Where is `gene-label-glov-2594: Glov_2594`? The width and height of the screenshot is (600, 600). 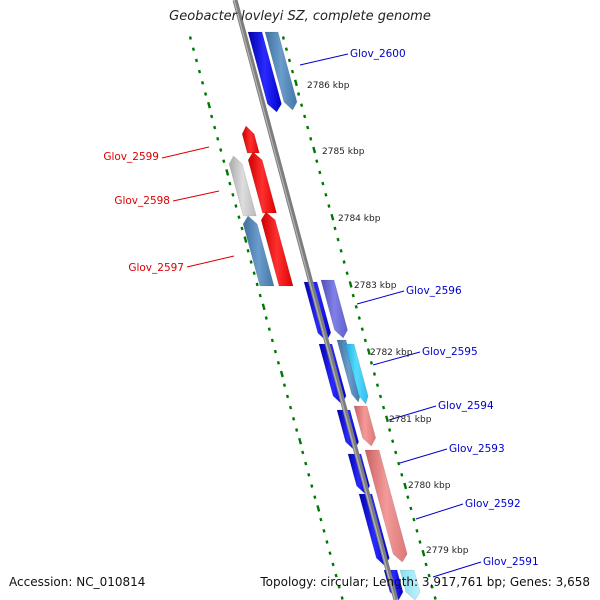
gene-label-glov-2594: Glov_2594 is located at coordinates (466, 406).